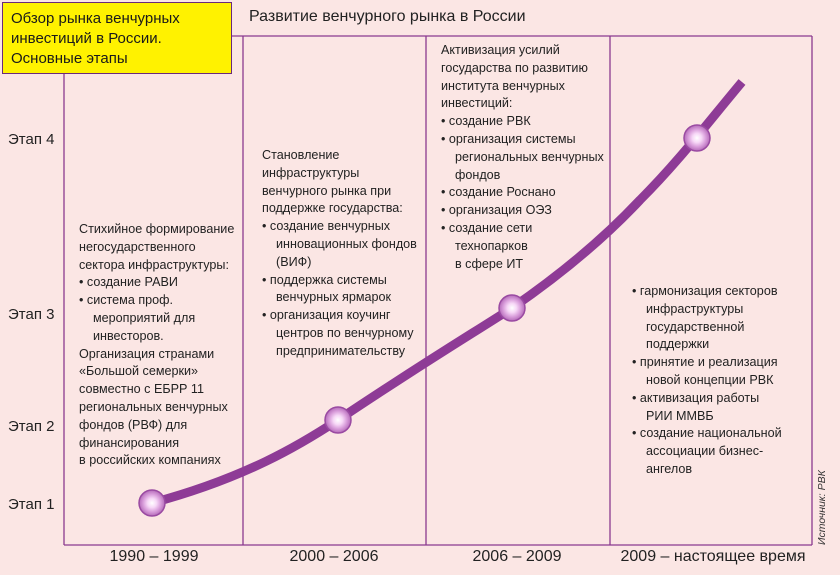  What do you see at coordinates (662, 468) in the screenshot?
I see `column-4-line: ангелов` at bounding box center [662, 468].